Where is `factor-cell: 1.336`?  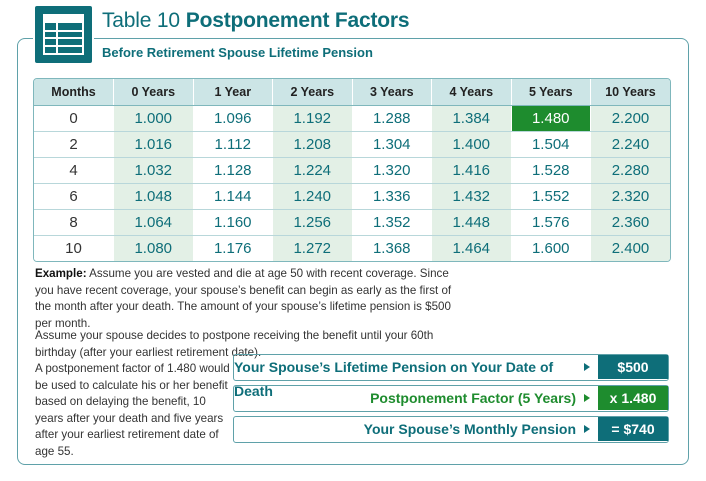
factor-cell: 1.336 is located at coordinates (392, 196).